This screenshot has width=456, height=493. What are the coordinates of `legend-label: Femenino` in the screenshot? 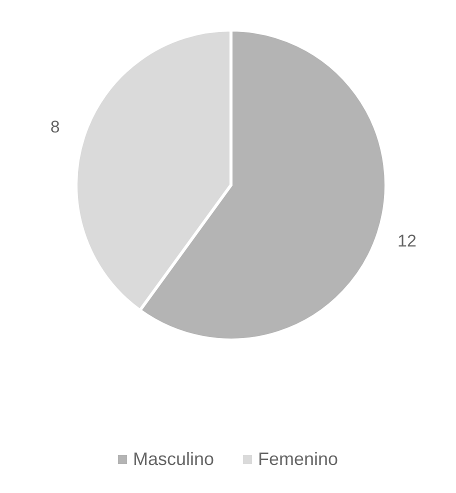 It's located at (298, 458).